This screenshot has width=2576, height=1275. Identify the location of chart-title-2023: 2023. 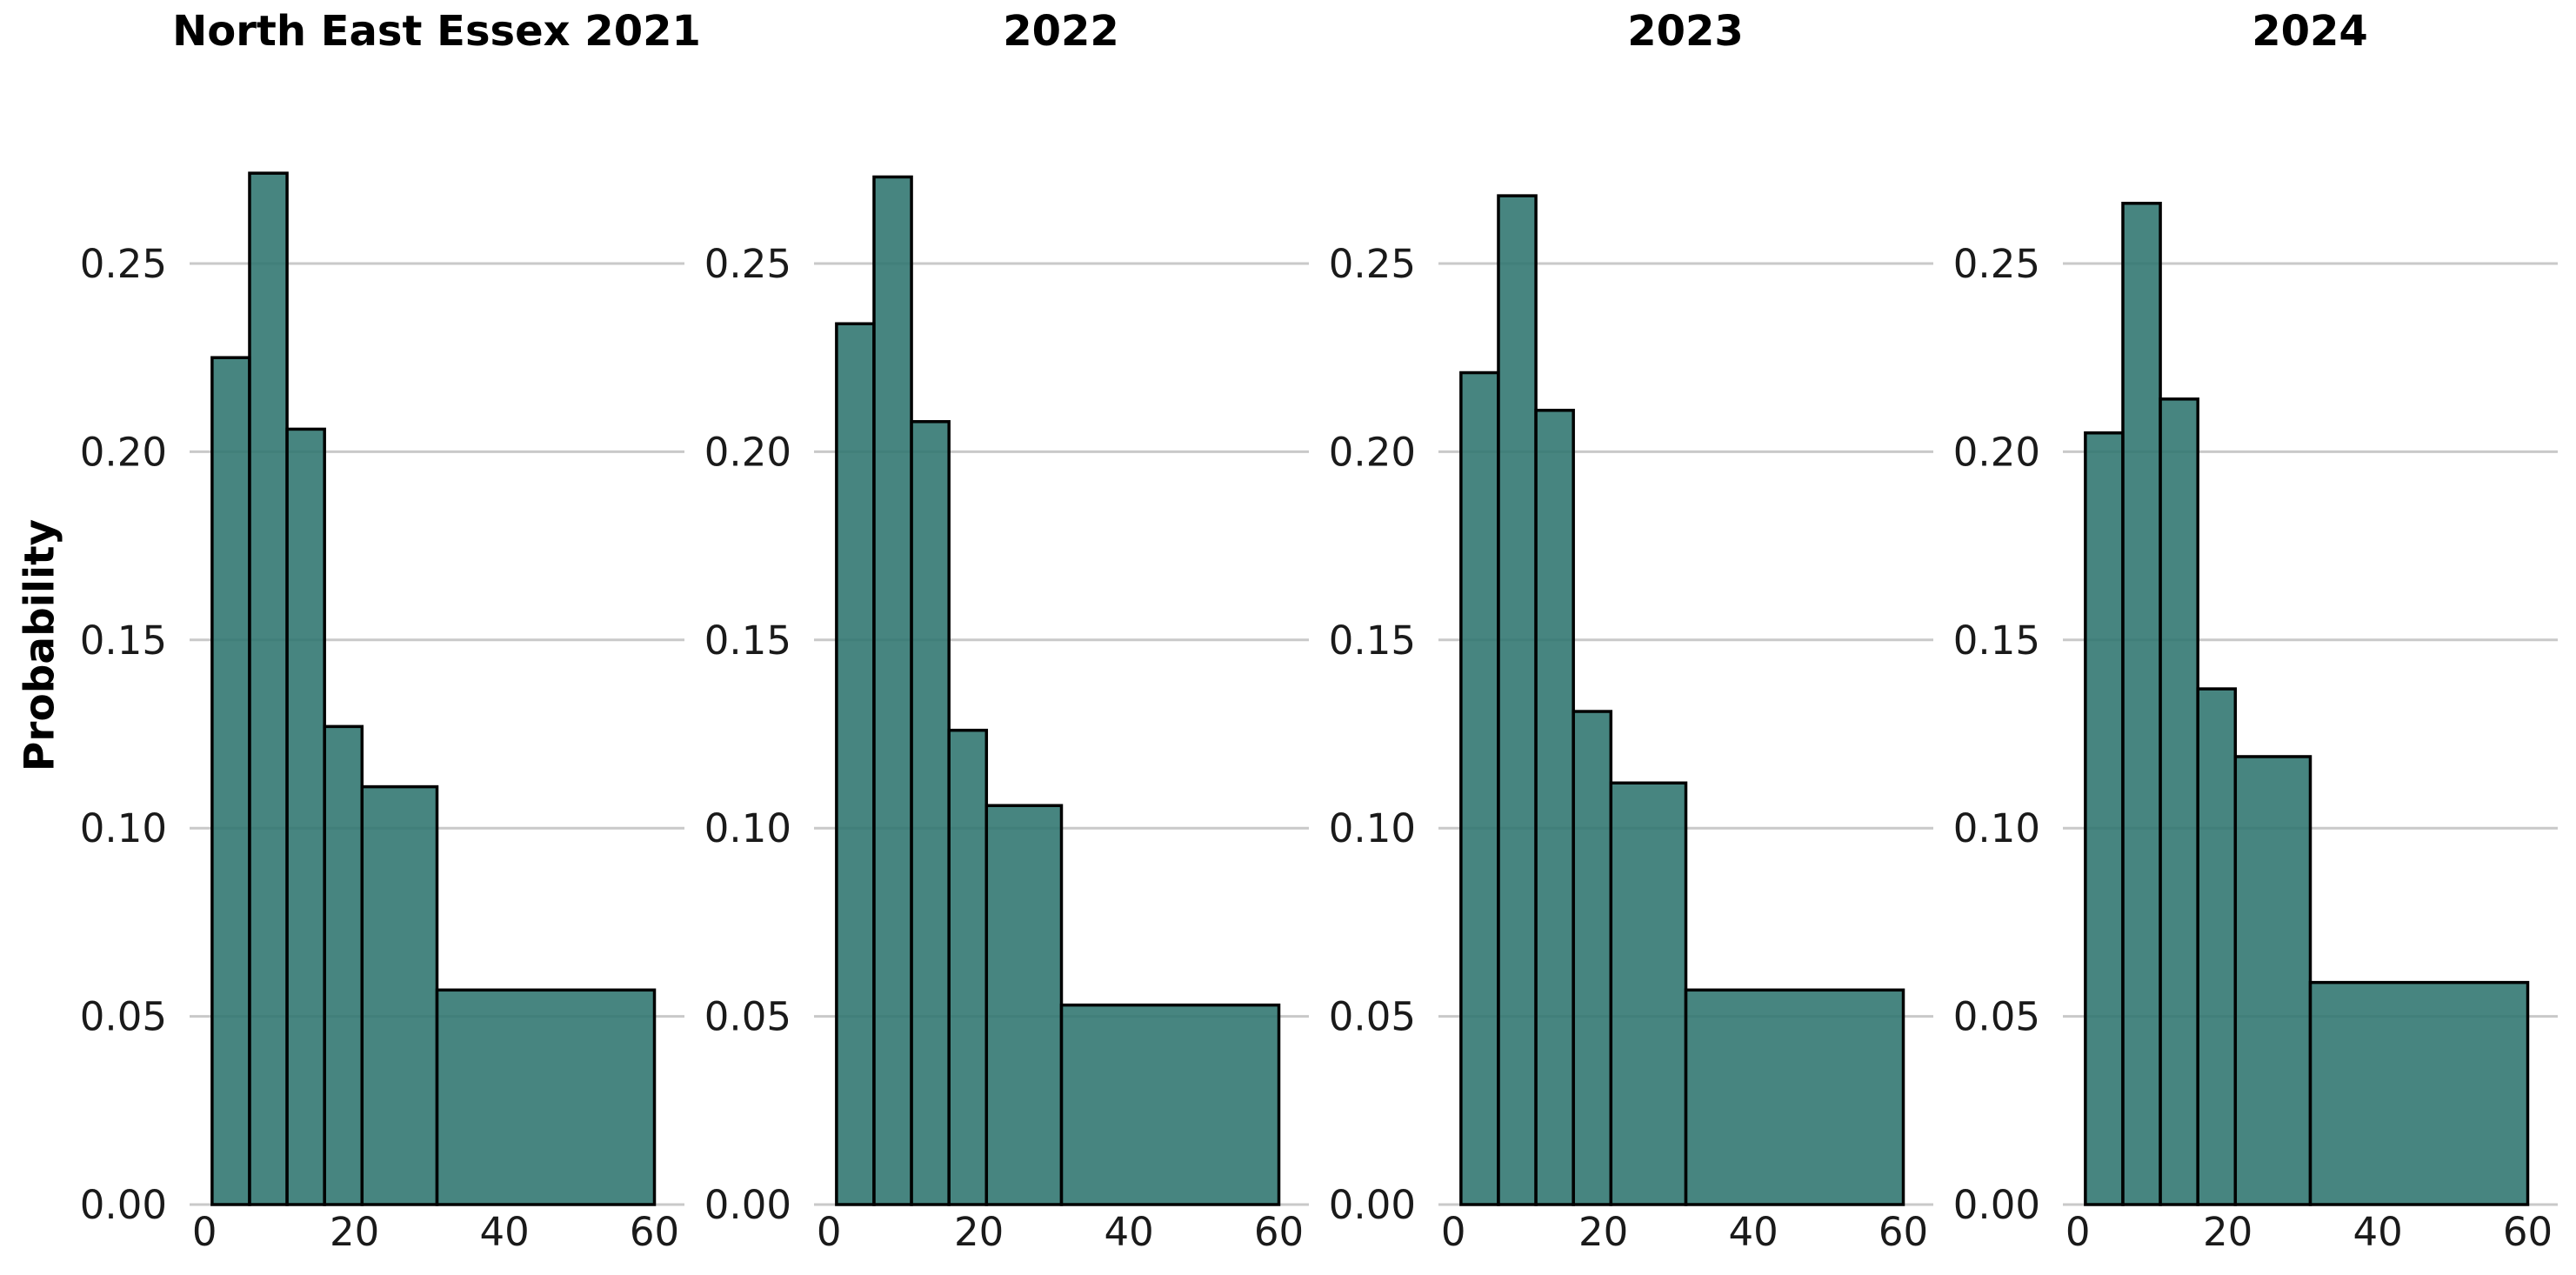
(1685, 32).